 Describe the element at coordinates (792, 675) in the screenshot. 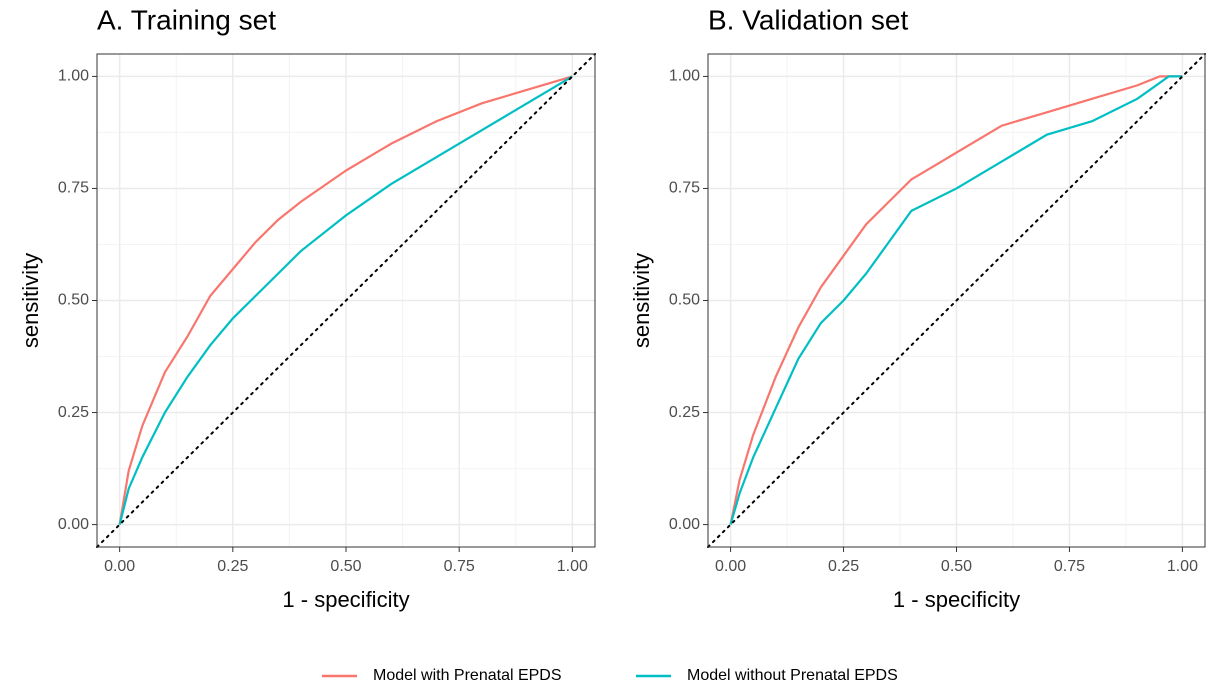

I see `legend-label: Model without Prenatal EPDS` at that location.